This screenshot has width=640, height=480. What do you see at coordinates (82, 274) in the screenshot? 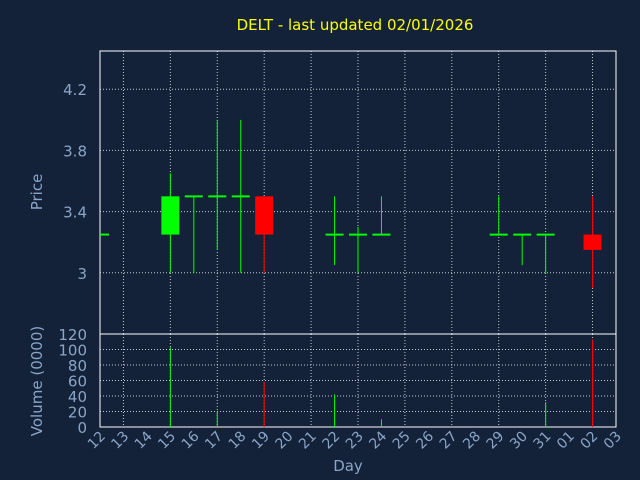
I see `price-tick-label: 3` at bounding box center [82, 274].